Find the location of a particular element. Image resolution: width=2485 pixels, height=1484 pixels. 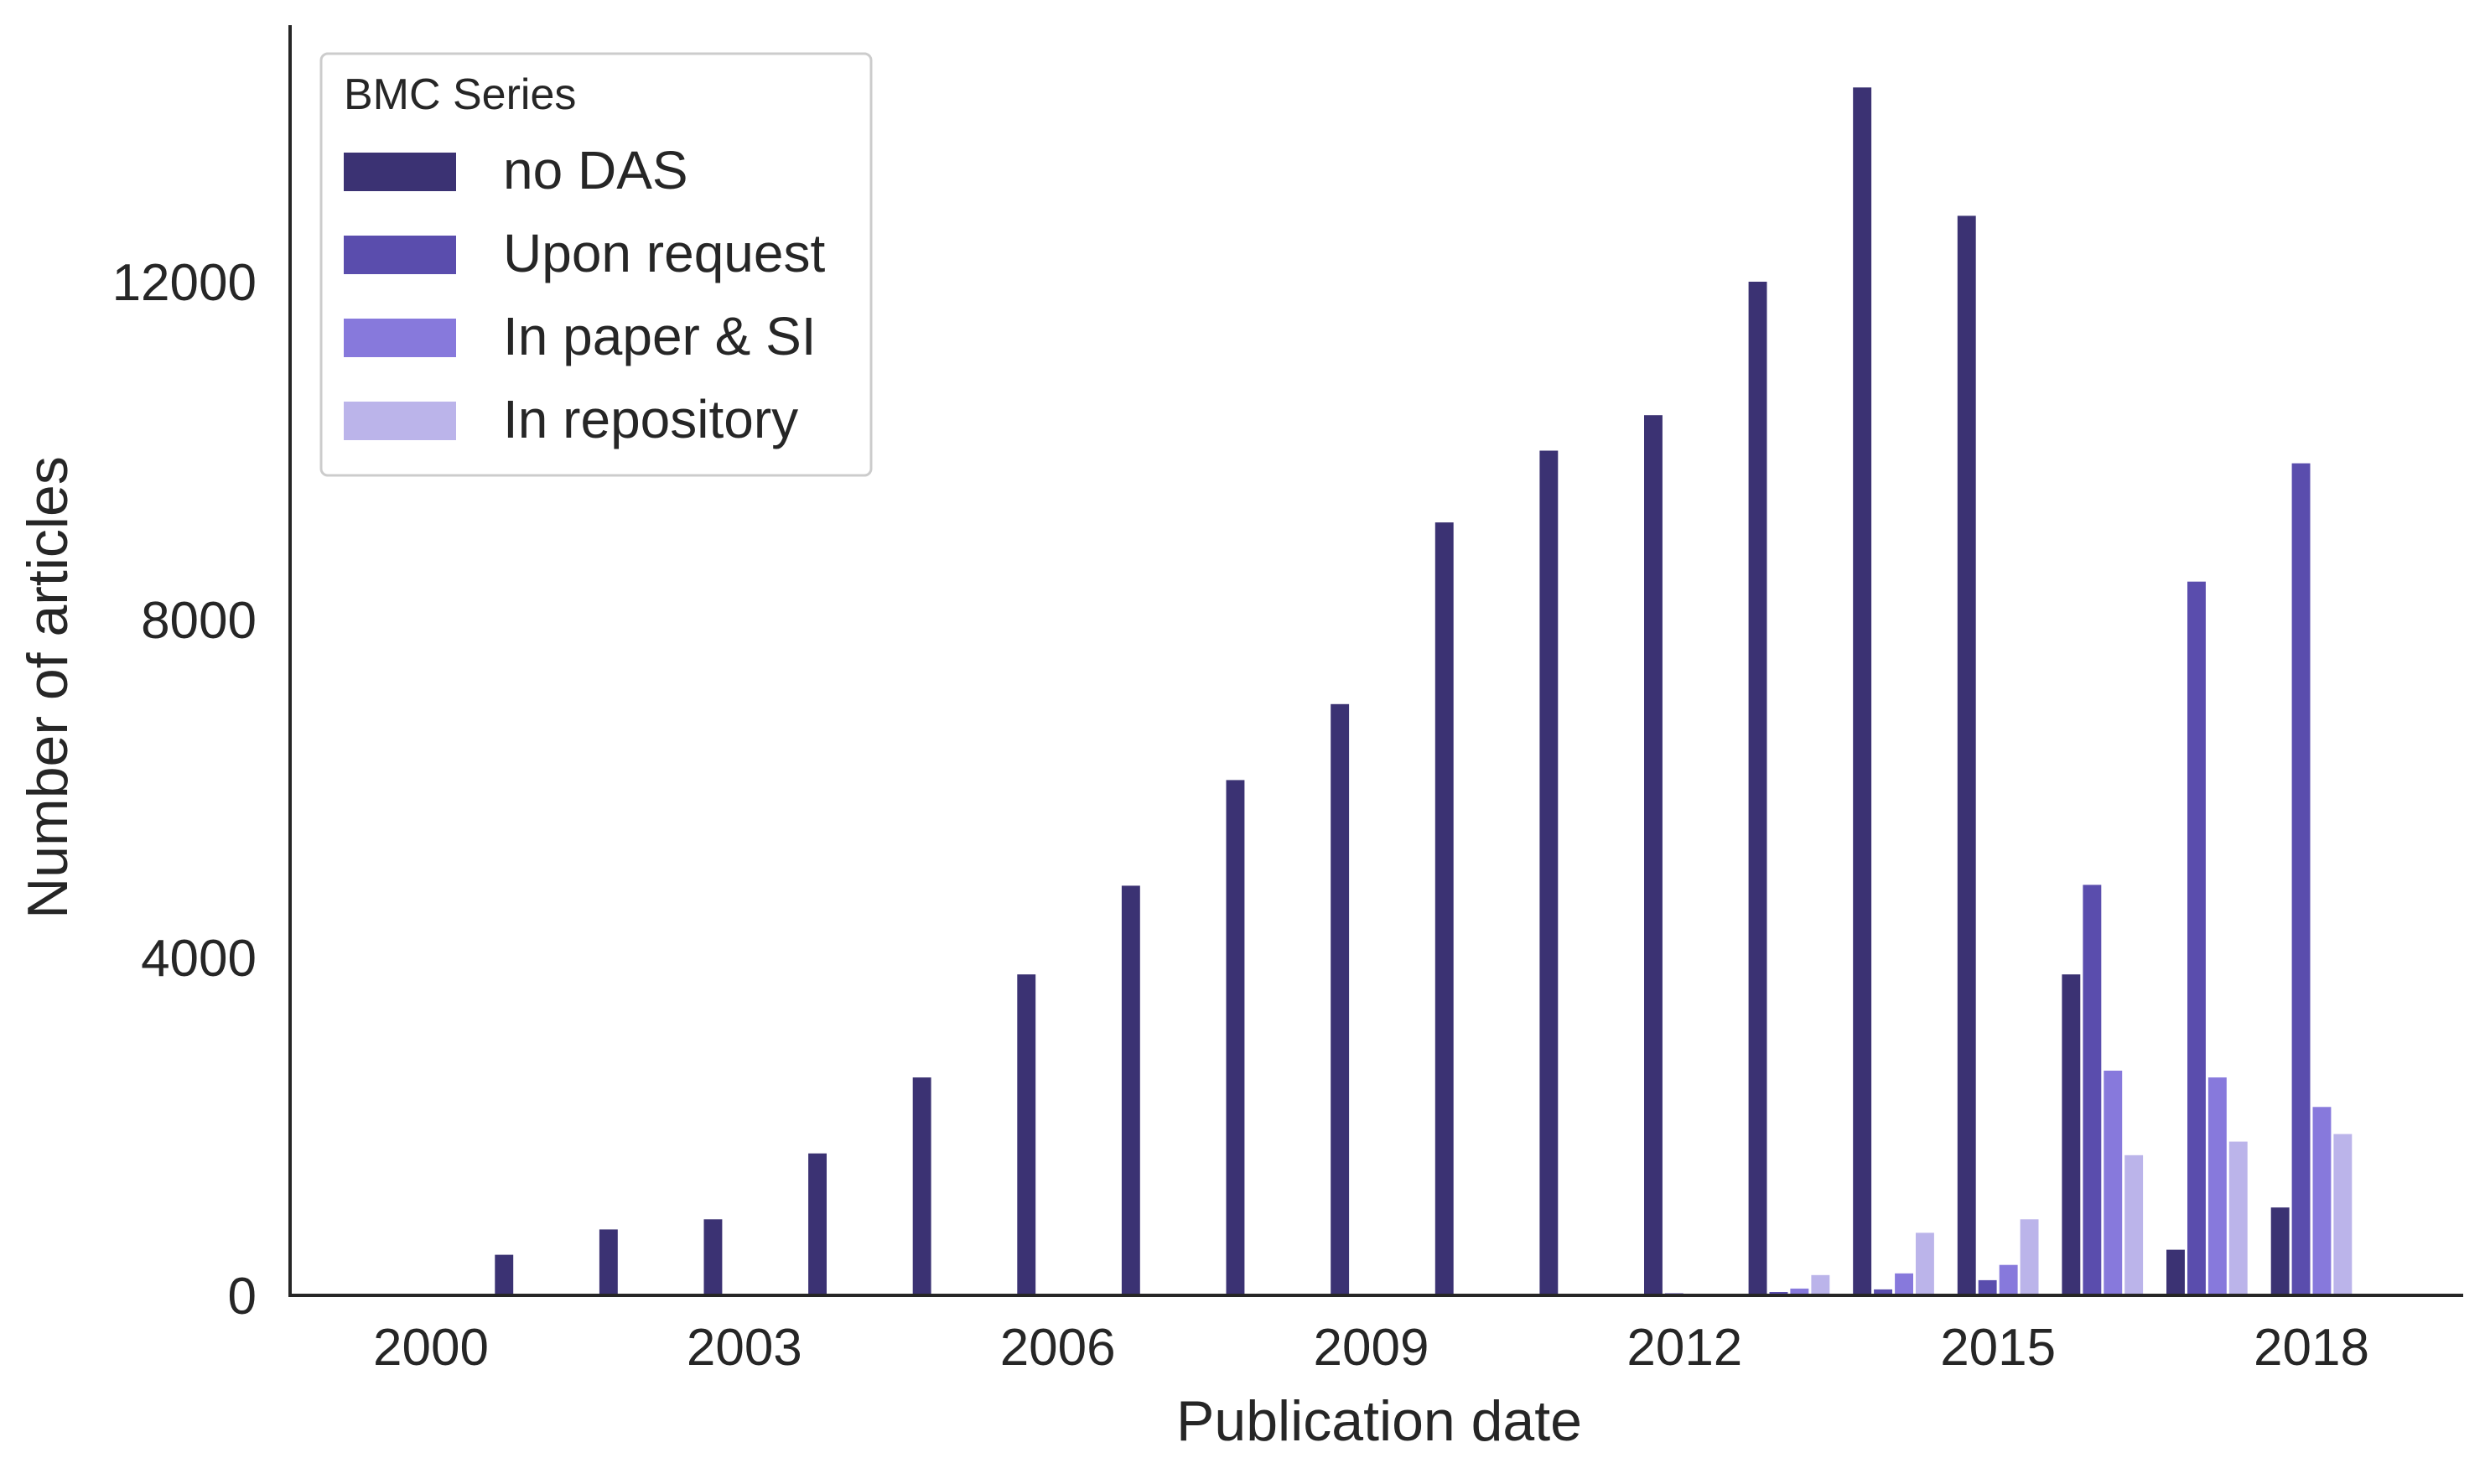

legend-frame is located at coordinates (596, 264).